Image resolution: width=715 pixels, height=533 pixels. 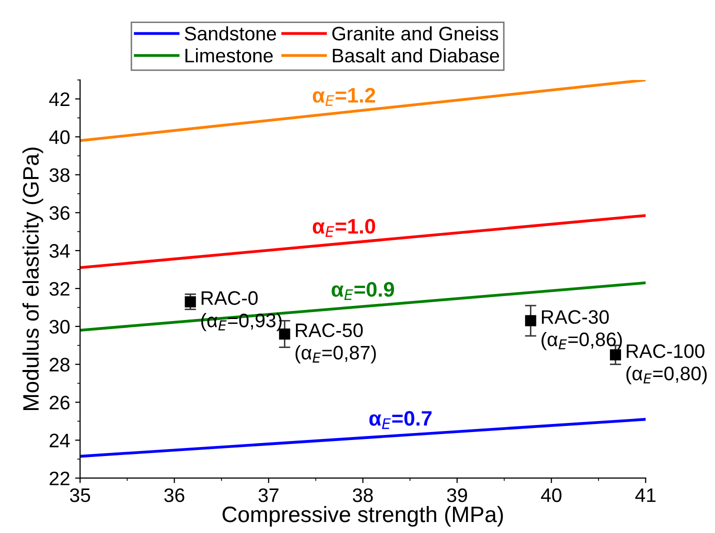 I want to click on x-tick-label: 35, so click(x=80, y=495).